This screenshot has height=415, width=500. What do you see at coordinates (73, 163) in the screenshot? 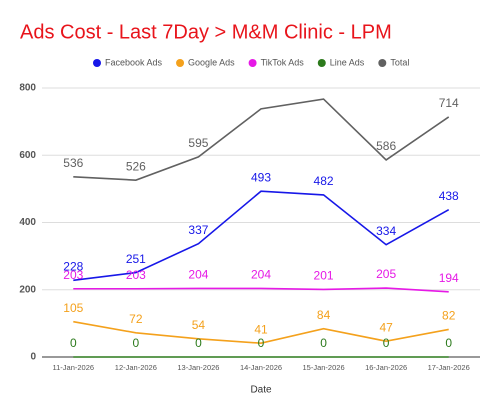
I see `data-label: 536` at bounding box center [73, 163].